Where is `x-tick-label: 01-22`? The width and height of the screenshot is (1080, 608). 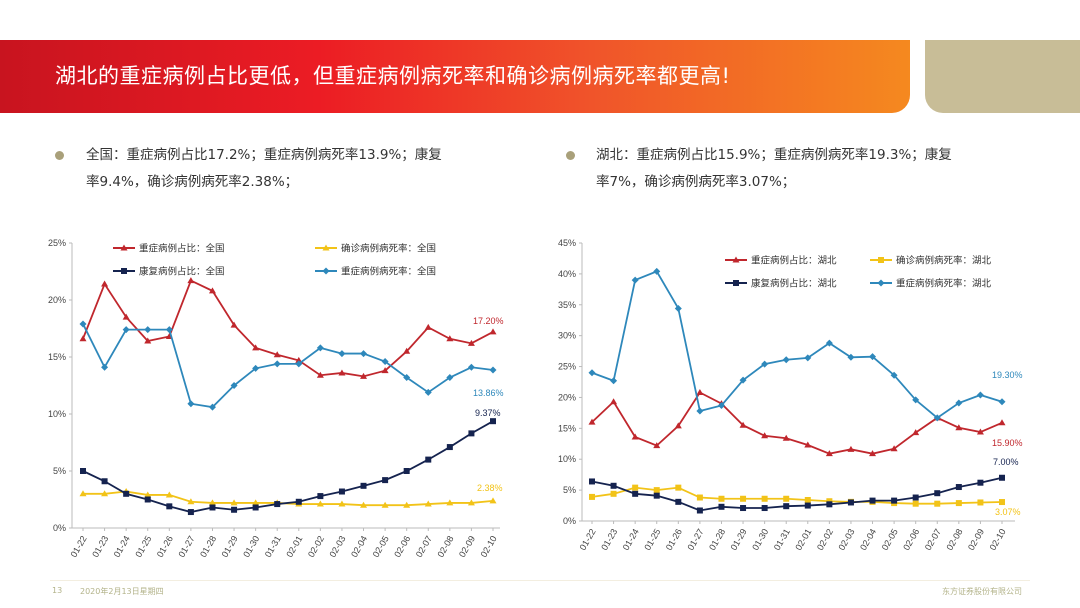
x-tick-label: 01-22 is located at coordinates (79, 546).